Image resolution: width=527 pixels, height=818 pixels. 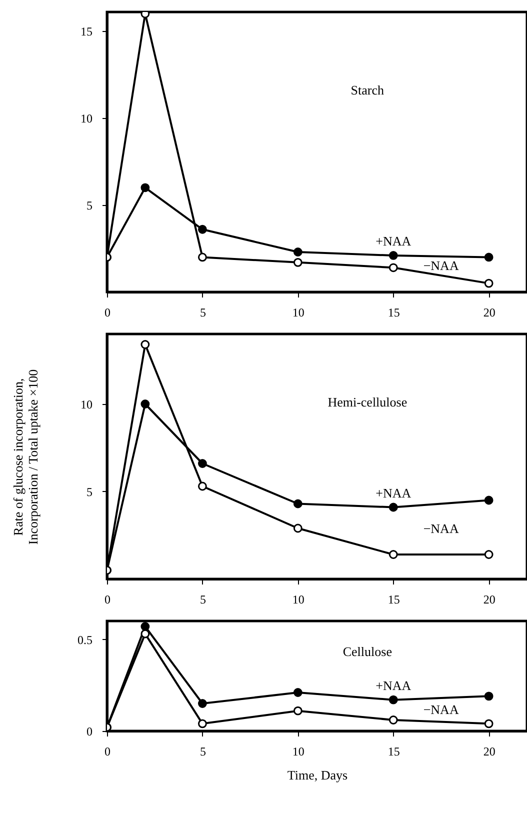 What do you see at coordinates (367, 651) in the screenshot?
I see `text: Cellulose` at bounding box center [367, 651].